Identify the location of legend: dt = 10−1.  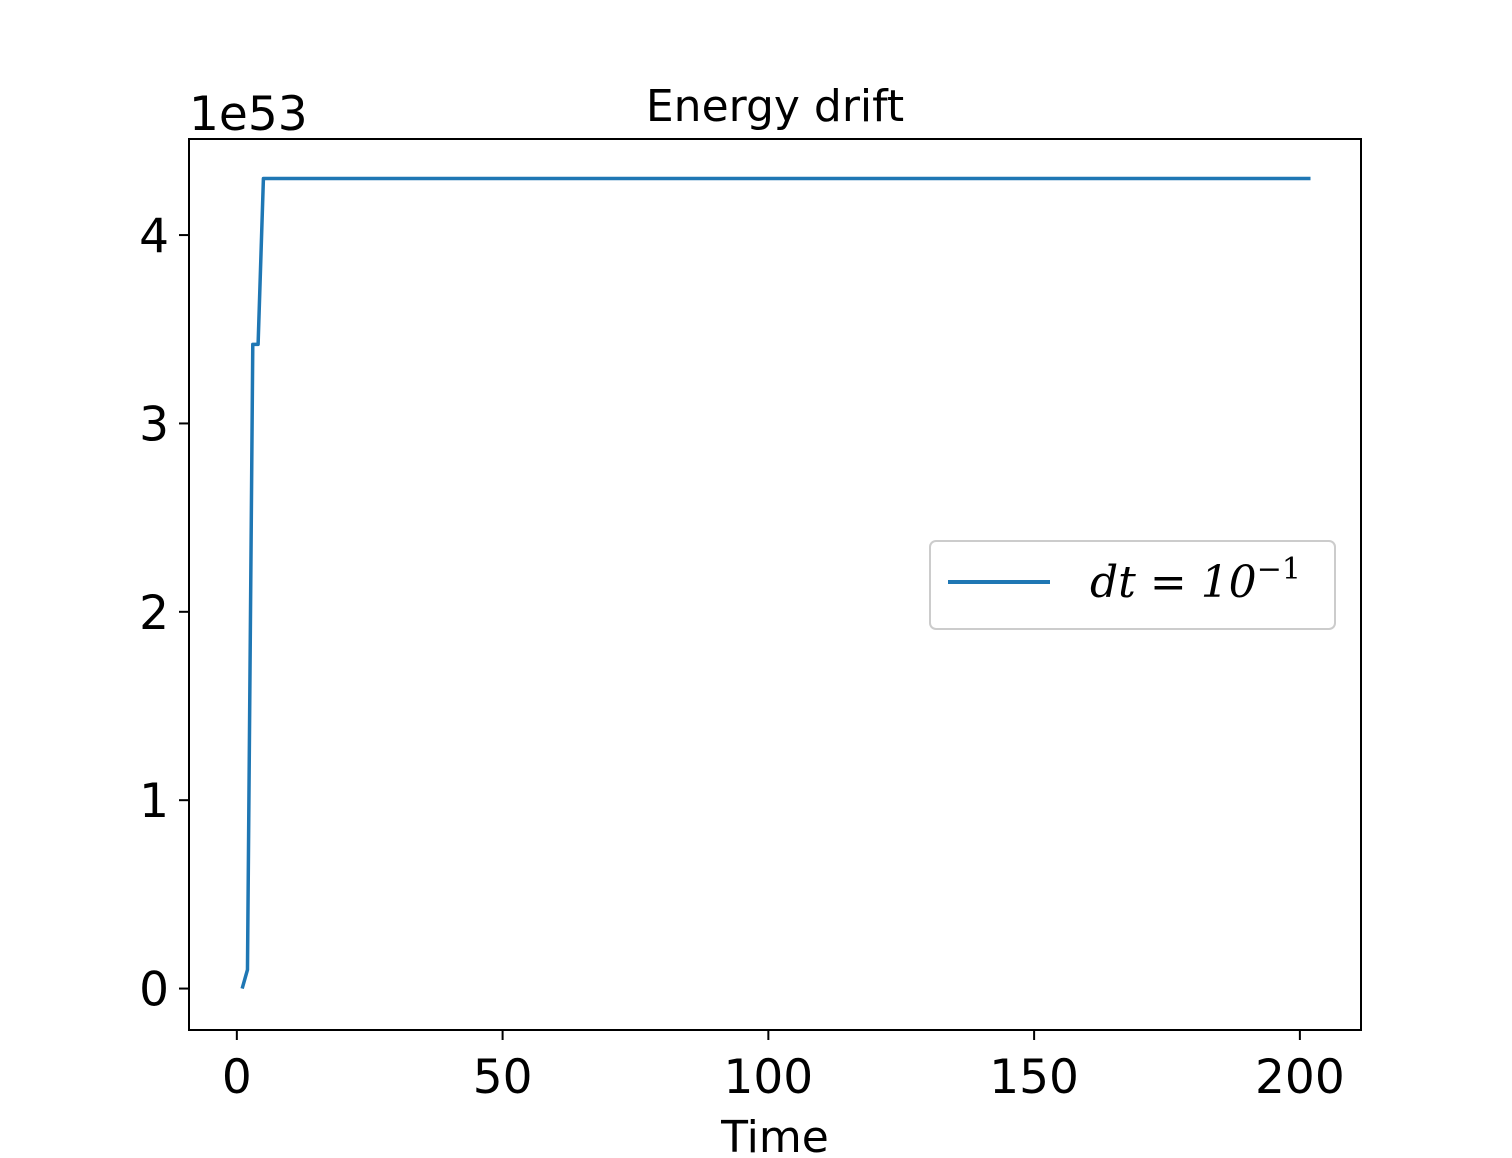
(1132, 585).